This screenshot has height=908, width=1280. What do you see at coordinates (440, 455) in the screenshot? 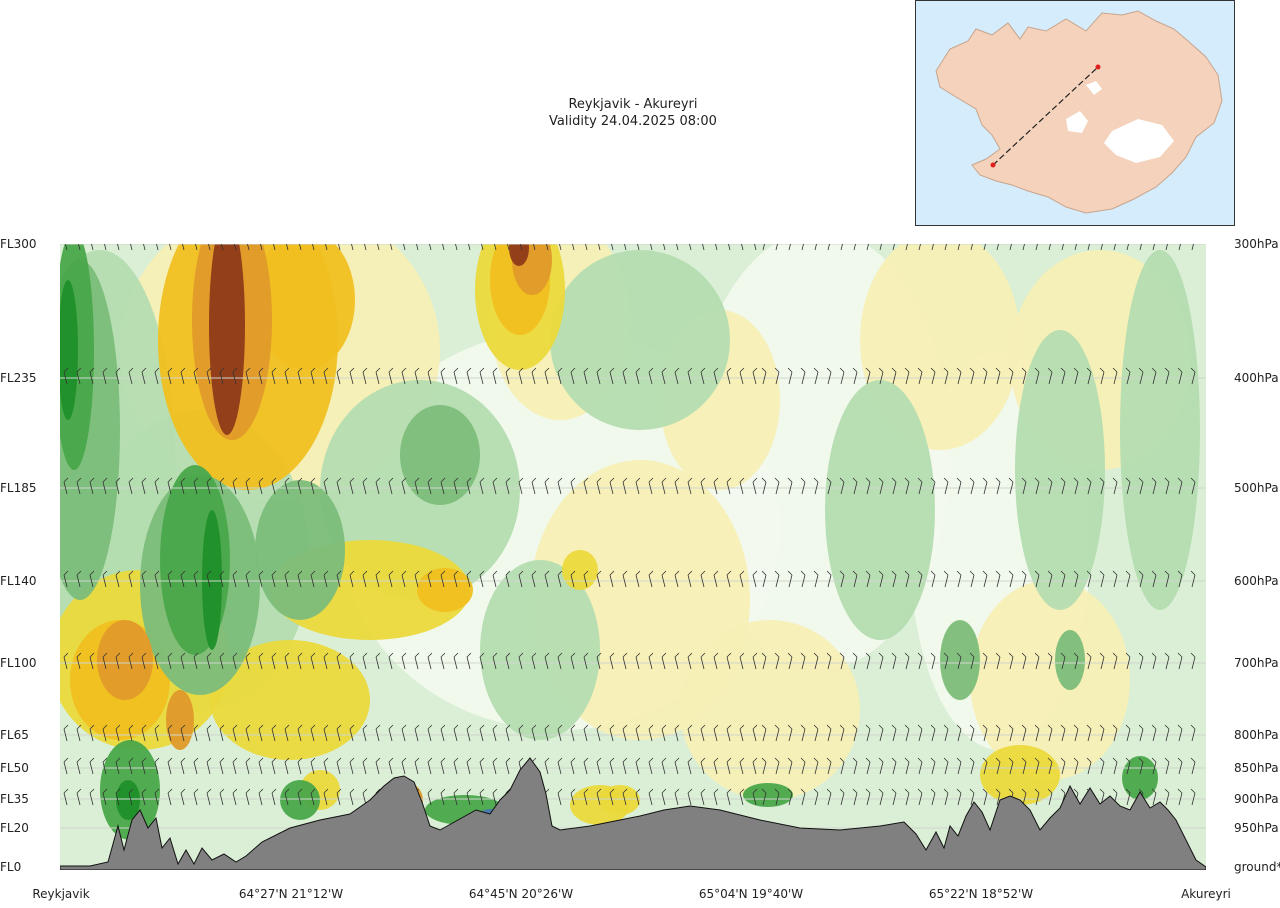
I see `field-mid_green` at bounding box center [440, 455].